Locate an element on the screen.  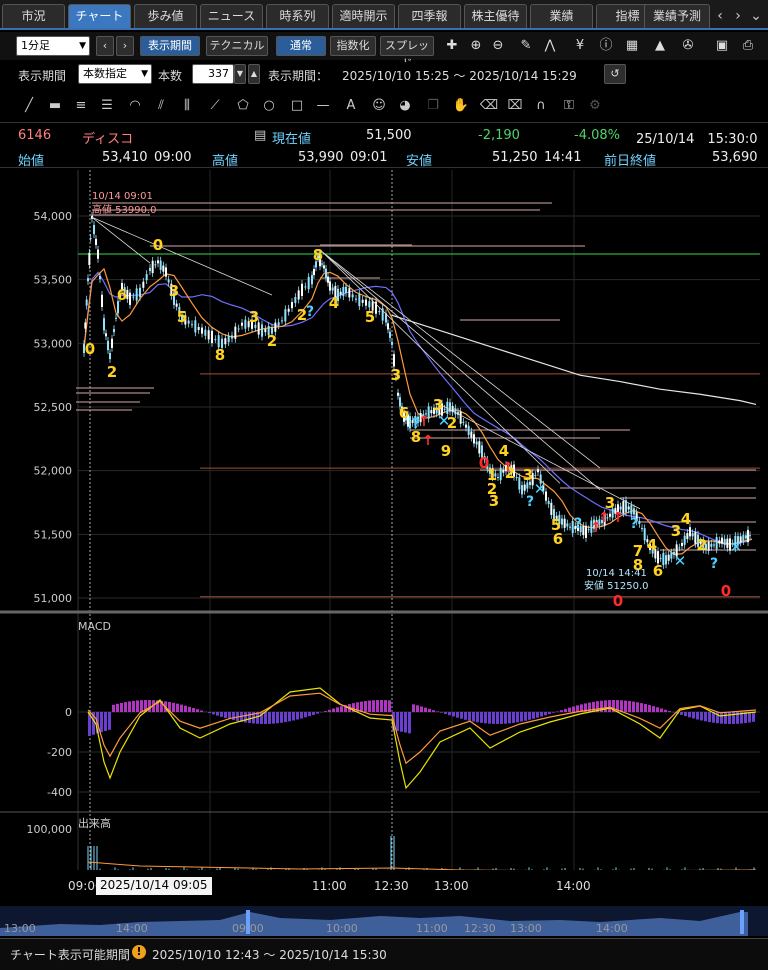
tab-menu-icon: ⌄ is located at coordinates (756, 16).